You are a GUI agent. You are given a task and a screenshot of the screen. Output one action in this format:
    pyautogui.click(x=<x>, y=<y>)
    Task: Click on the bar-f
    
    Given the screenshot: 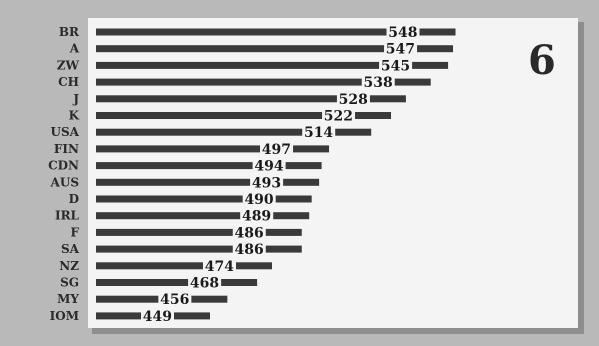 What is the action you would take?
    pyautogui.click(x=199, y=232)
    